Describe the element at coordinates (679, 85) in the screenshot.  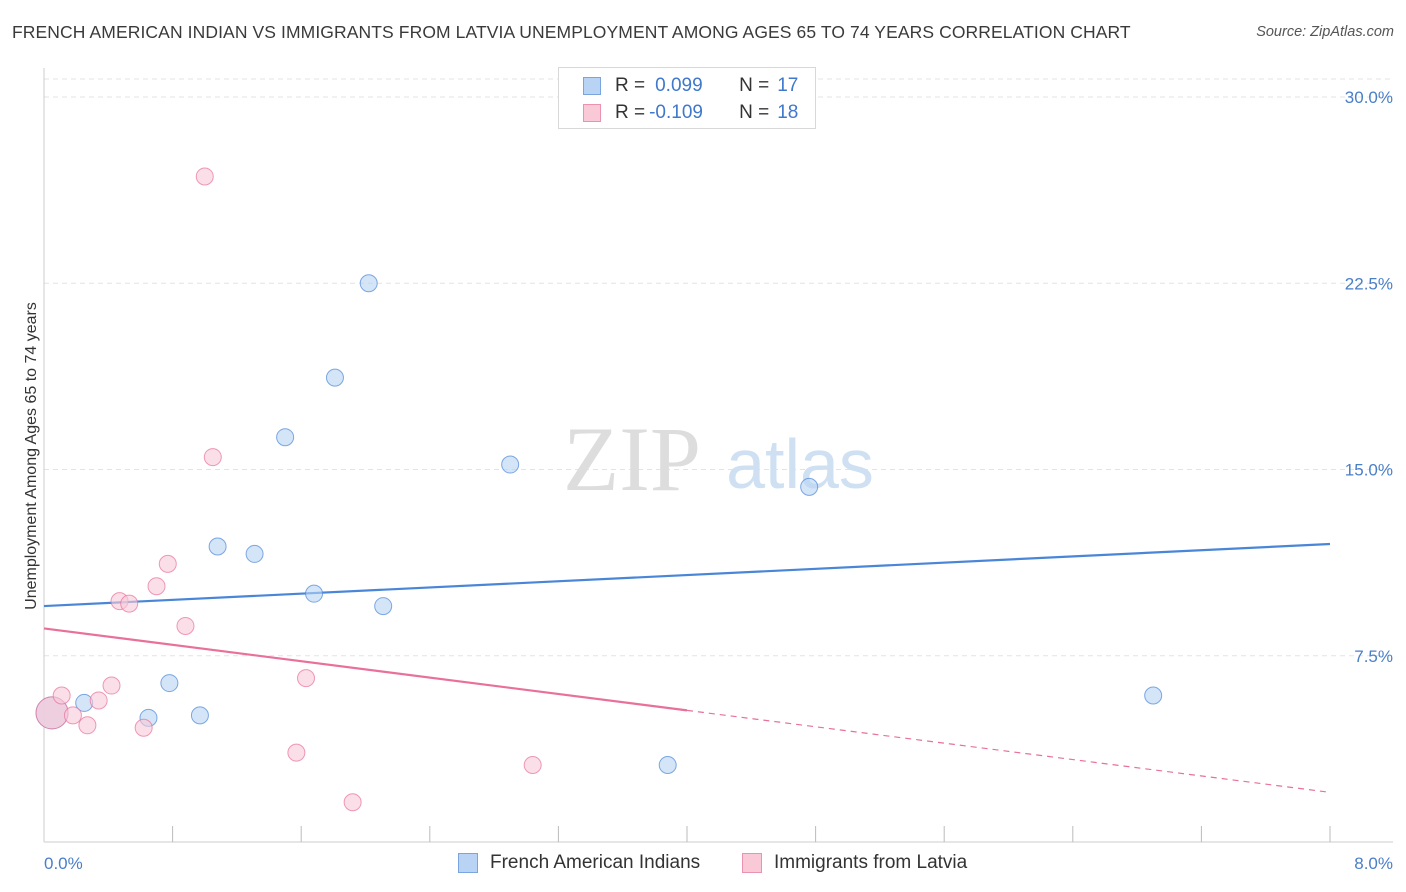
I see `r-value: 0.099` at that location.